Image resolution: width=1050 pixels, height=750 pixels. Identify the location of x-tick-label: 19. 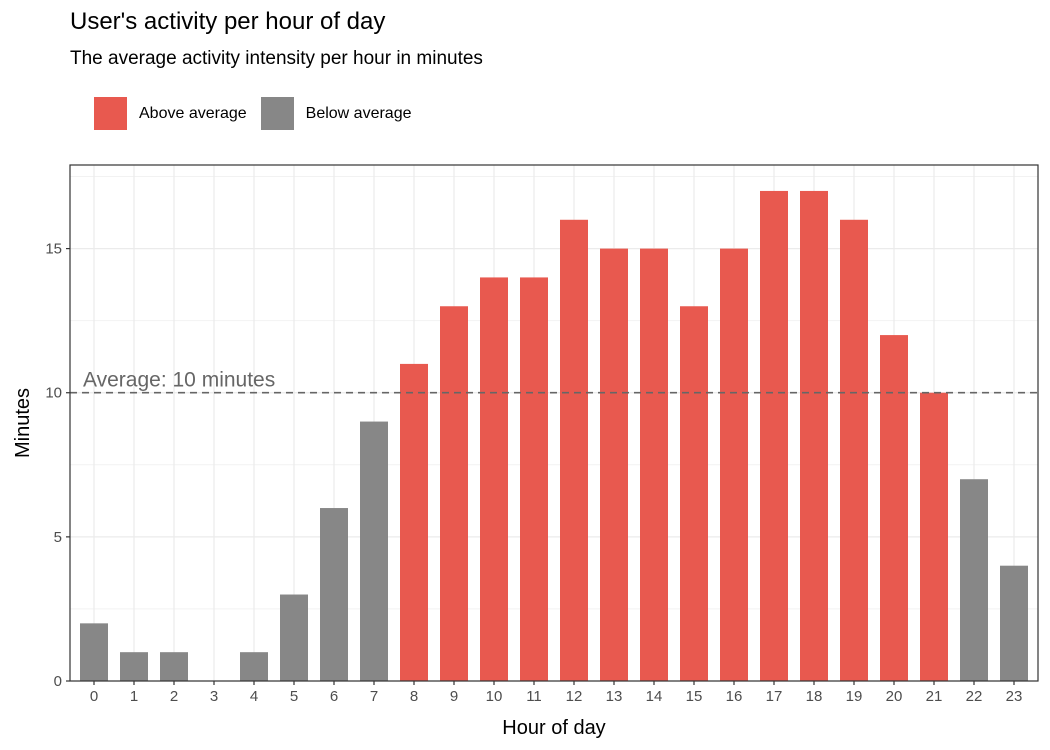
(854, 696).